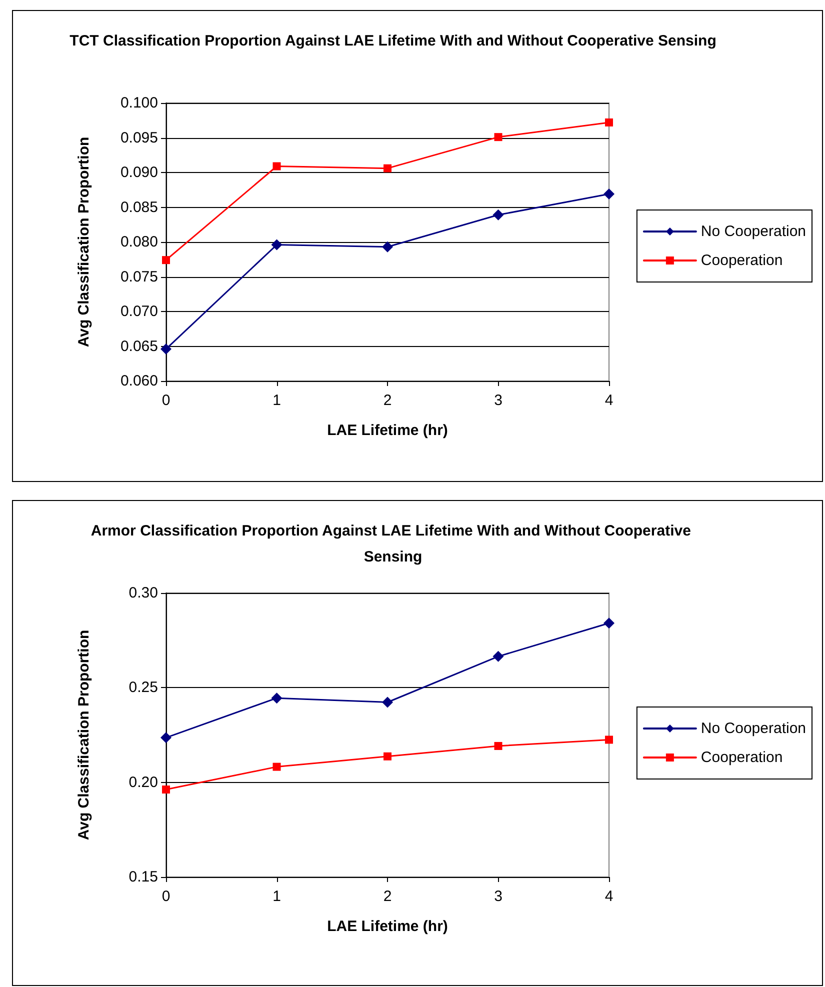 This screenshot has width=825, height=987. I want to click on y-tick-label: 0.100, so click(139, 103).